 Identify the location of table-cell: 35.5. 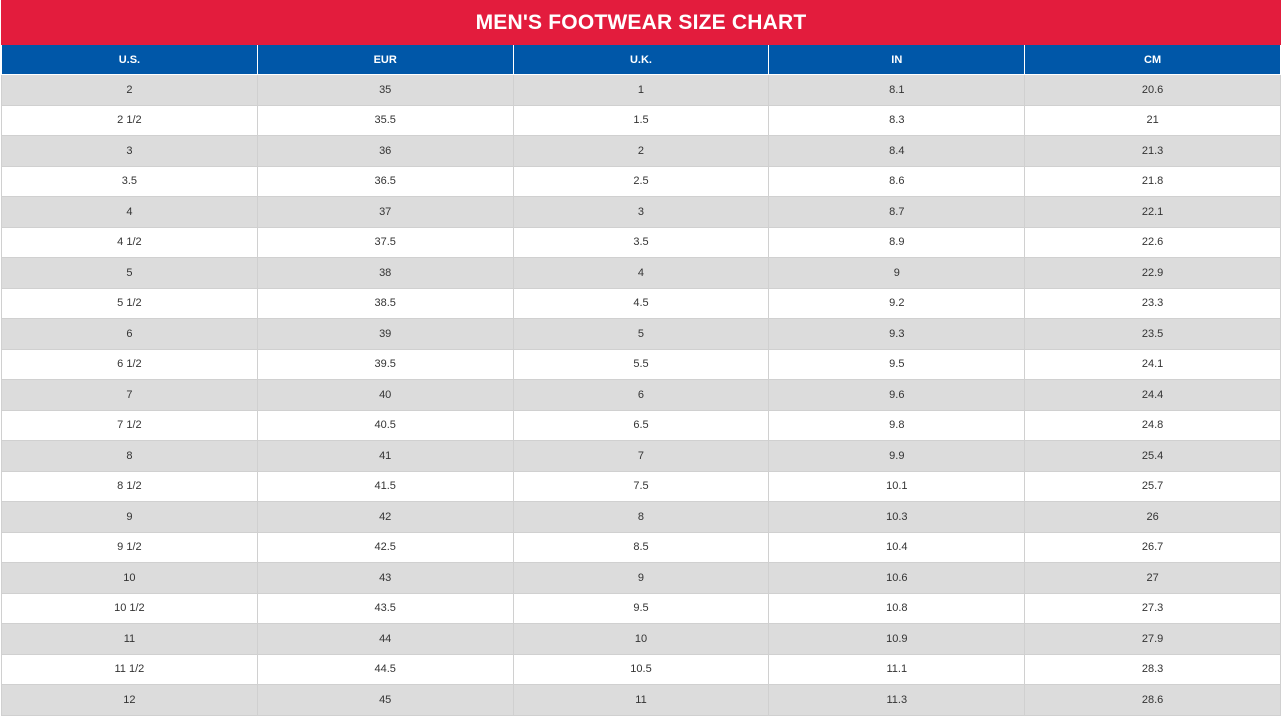
(385, 120).